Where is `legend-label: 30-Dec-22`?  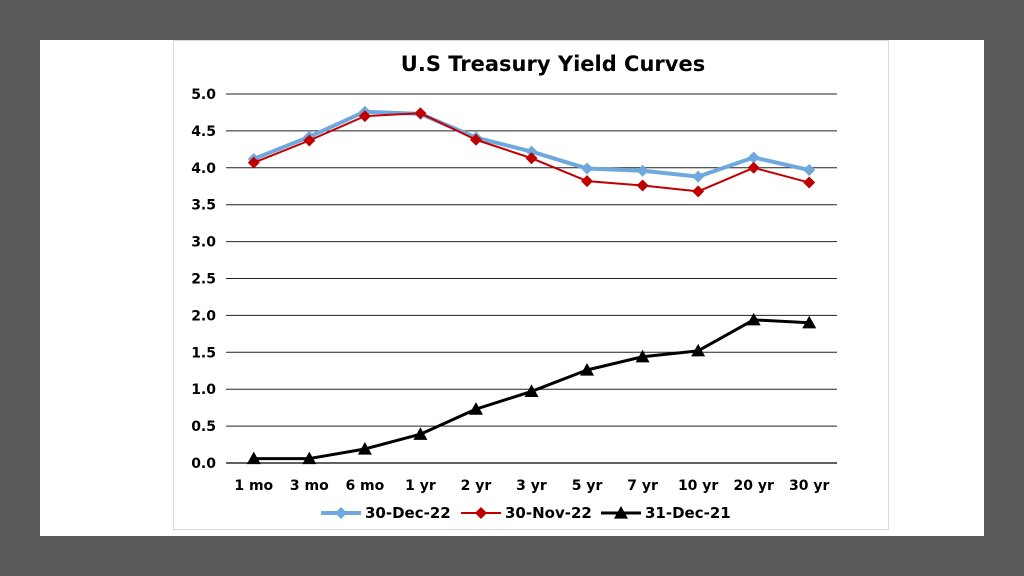 legend-label: 30-Dec-22 is located at coordinates (408, 513).